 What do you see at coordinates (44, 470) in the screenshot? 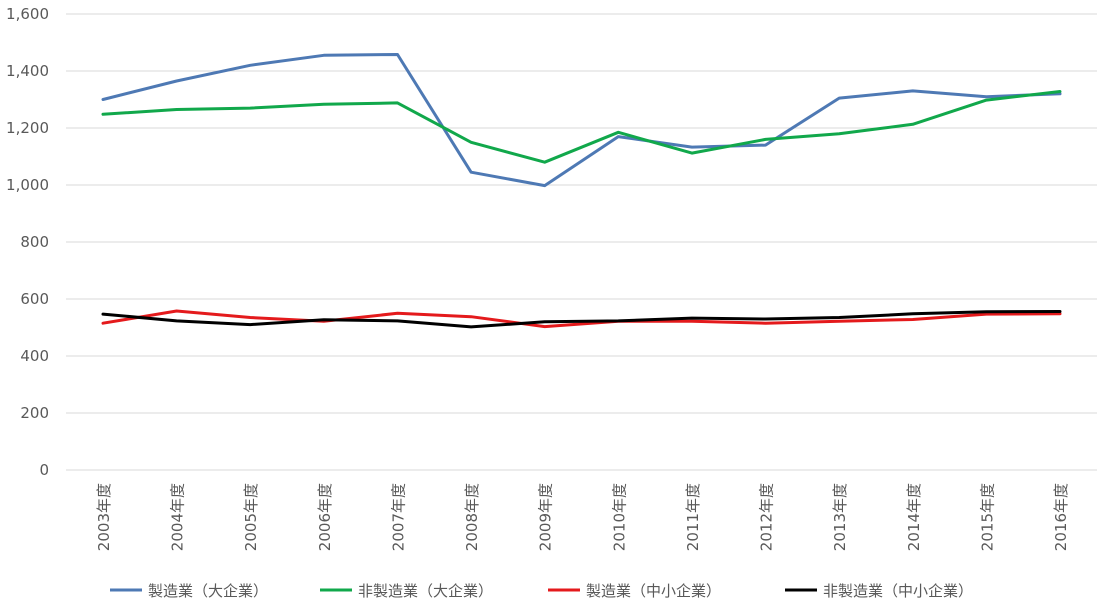
I see `y-tick-label: 0` at bounding box center [44, 470].